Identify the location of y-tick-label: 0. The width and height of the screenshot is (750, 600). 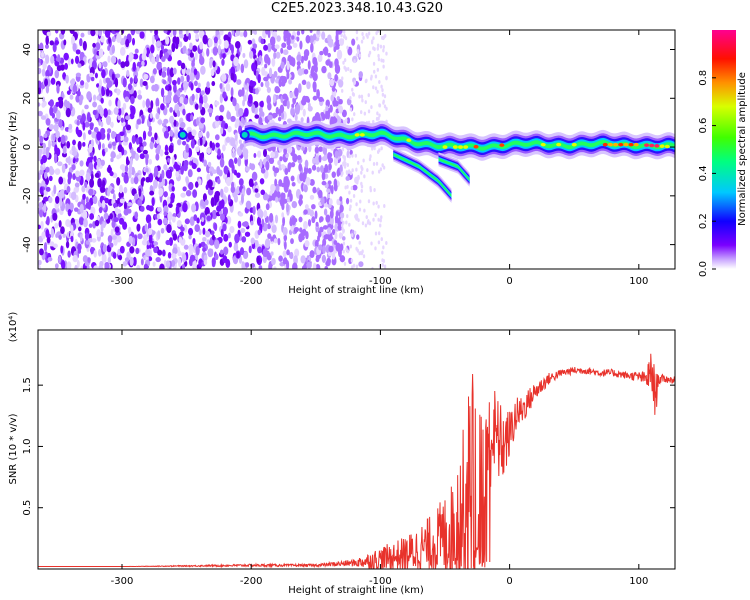
(27, 147).